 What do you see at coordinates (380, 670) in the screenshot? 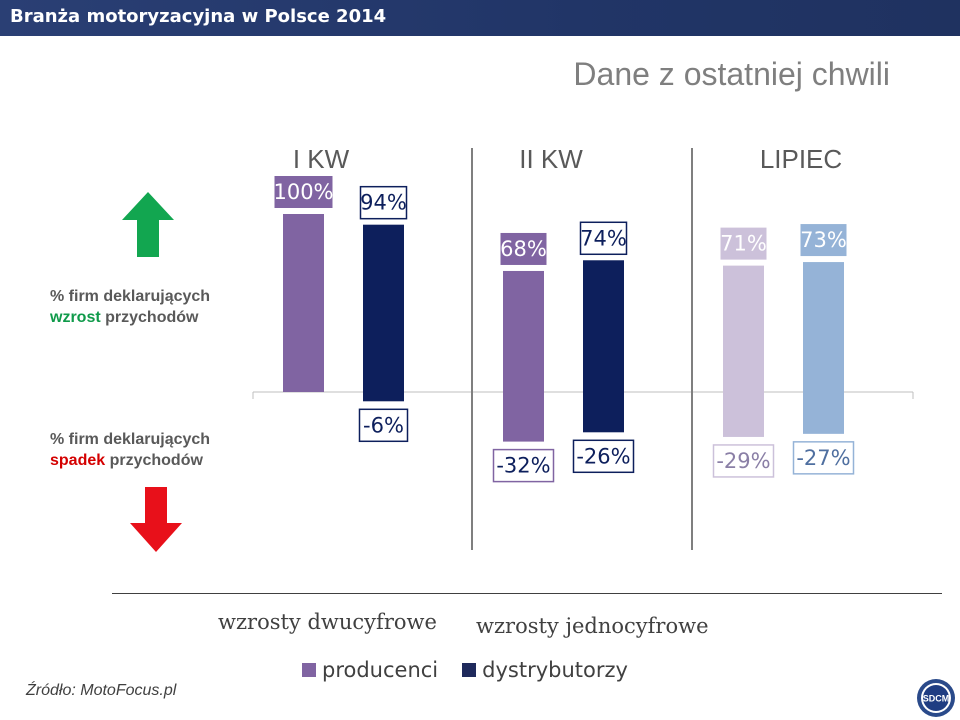
I see `legend-label-producenci: producenci` at bounding box center [380, 670].